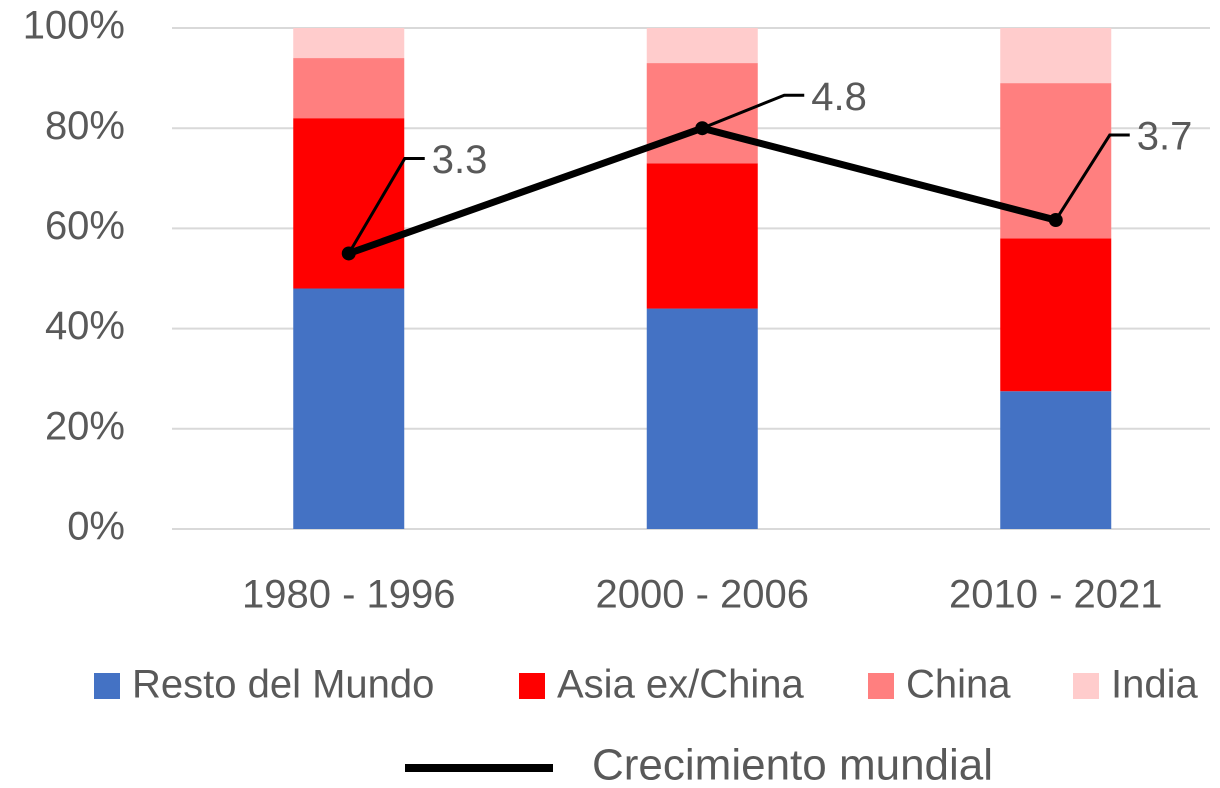 The height and width of the screenshot is (788, 1220). Describe the element at coordinates (1165, 137) in the screenshot. I see `data-label: 3.7` at that location.